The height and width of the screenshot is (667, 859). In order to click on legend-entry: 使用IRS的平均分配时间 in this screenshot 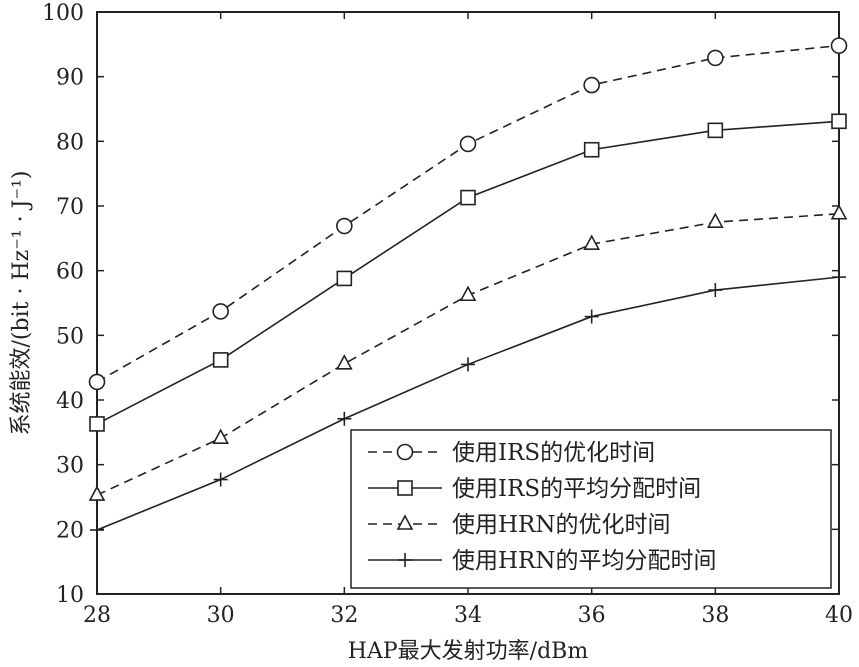, I will do `click(534, 489)`.